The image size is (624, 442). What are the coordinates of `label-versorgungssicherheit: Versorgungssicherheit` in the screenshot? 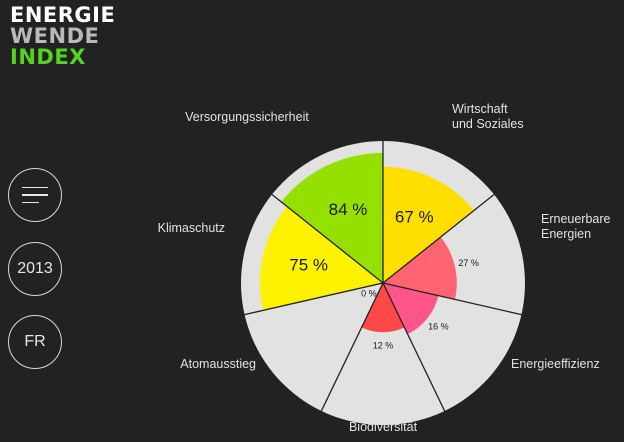 It's located at (247, 117).